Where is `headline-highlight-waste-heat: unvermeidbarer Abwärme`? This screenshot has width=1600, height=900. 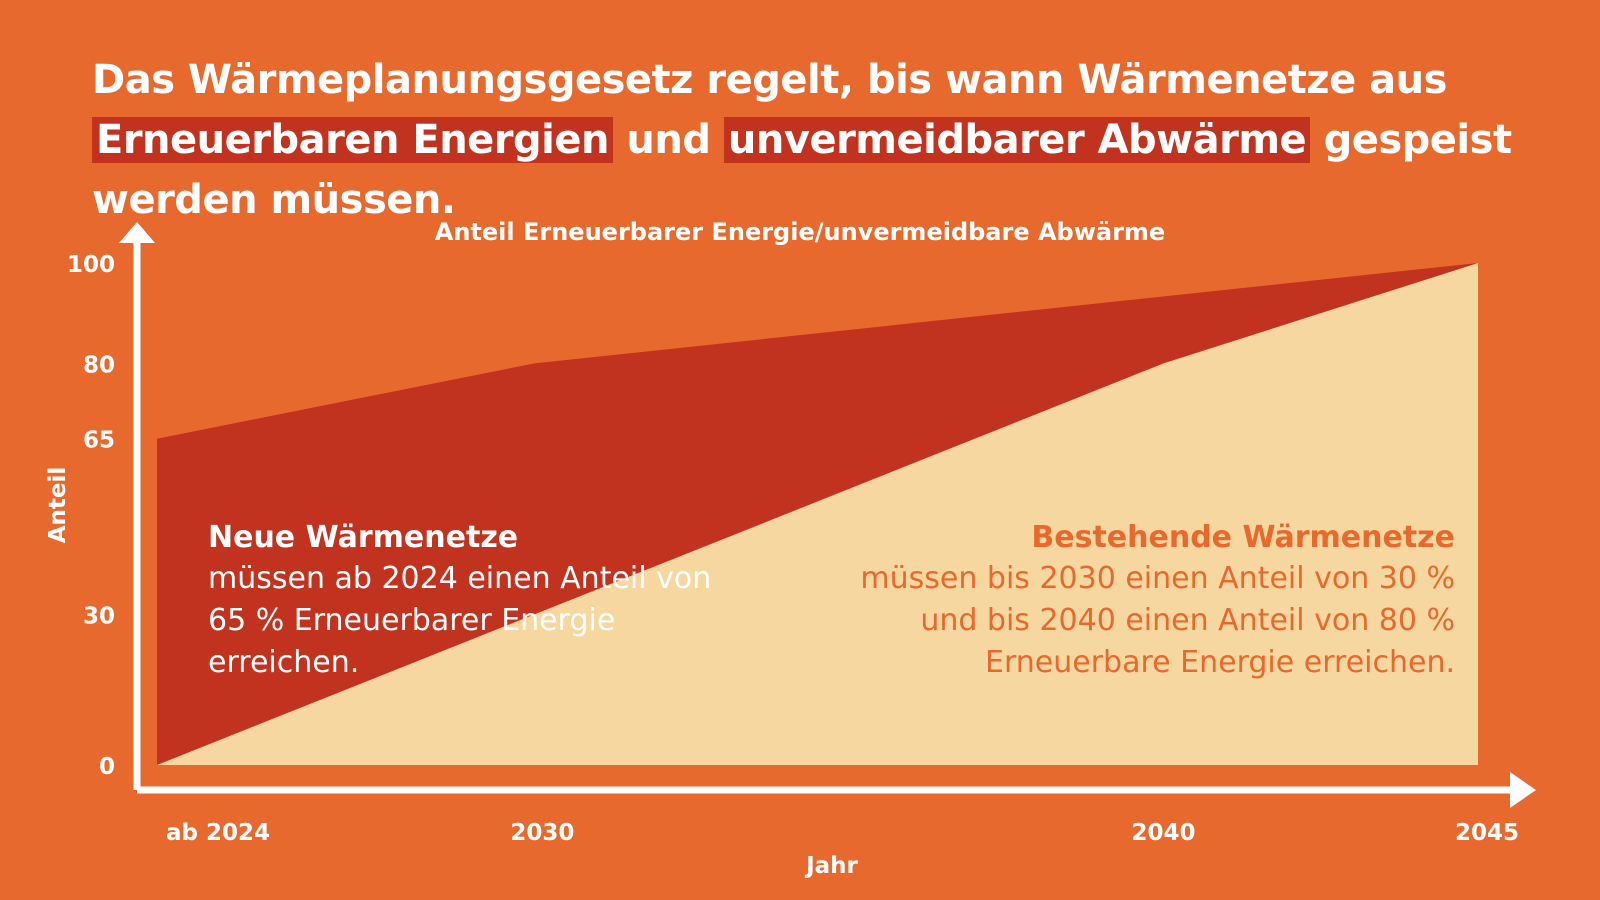 headline-highlight-waste-heat: unvermeidbarer Abwärme is located at coordinates (1017, 140).